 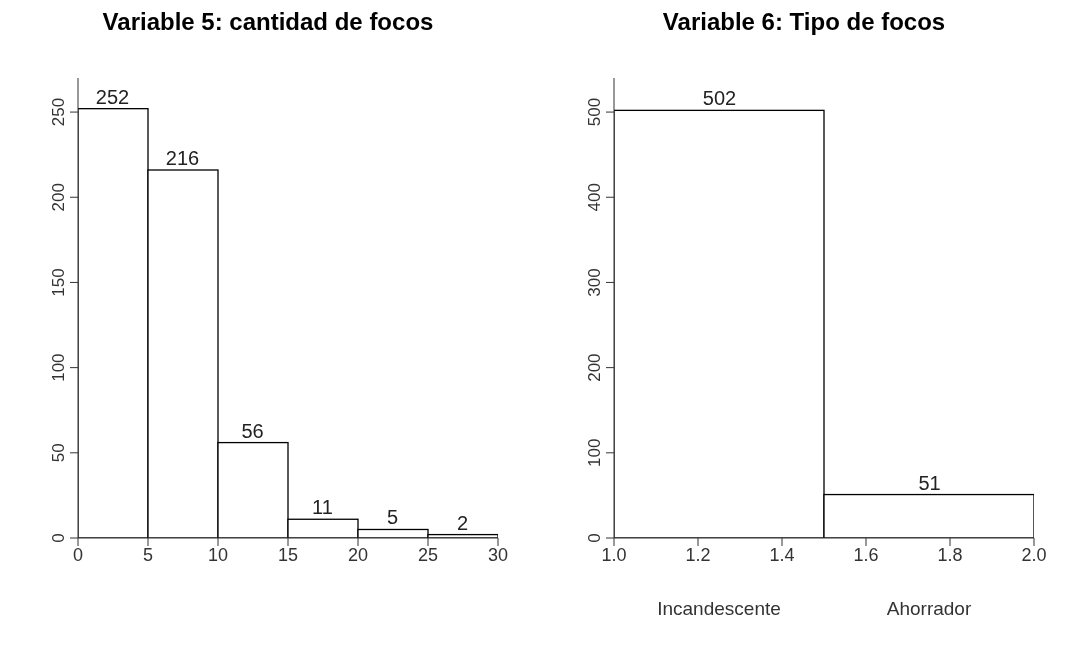 I want to click on text: Ahorrador, so click(x=929, y=609).